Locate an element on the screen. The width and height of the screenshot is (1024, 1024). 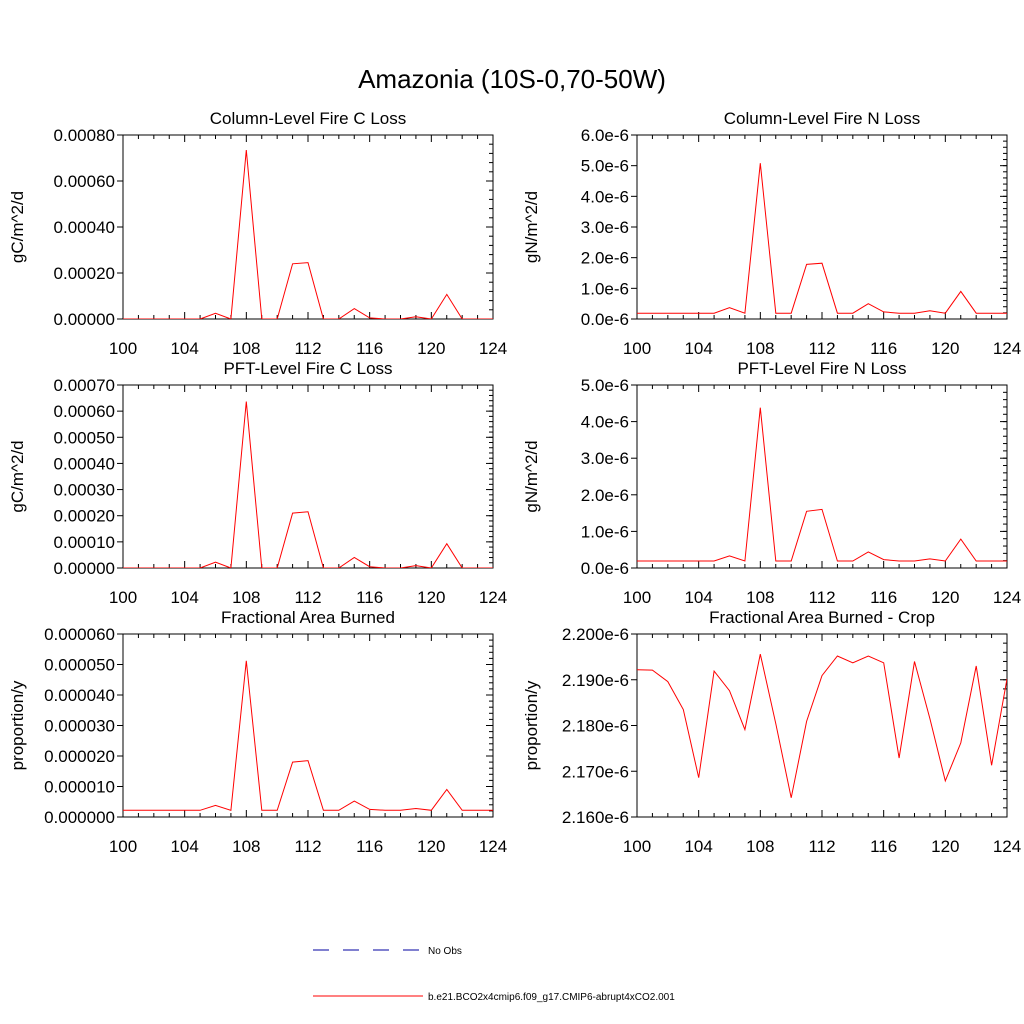
y-tick-label: 2.0e-6 is located at coordinates (605, 495).